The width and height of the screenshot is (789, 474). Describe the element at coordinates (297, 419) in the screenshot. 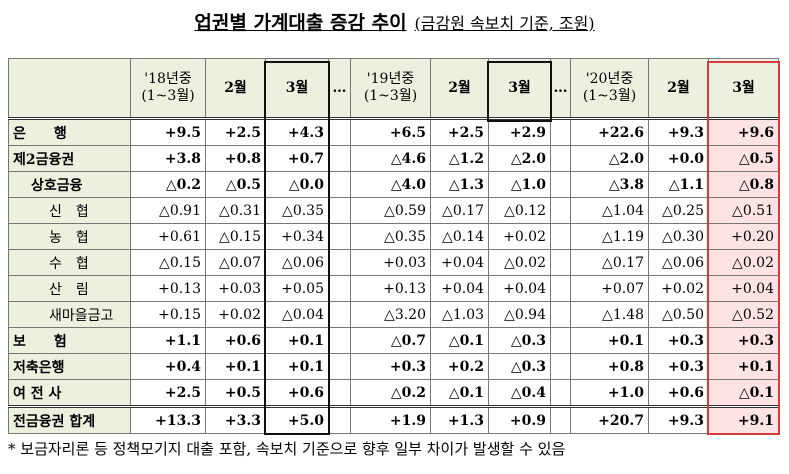

I see `value-cell: +5.0` at that location.